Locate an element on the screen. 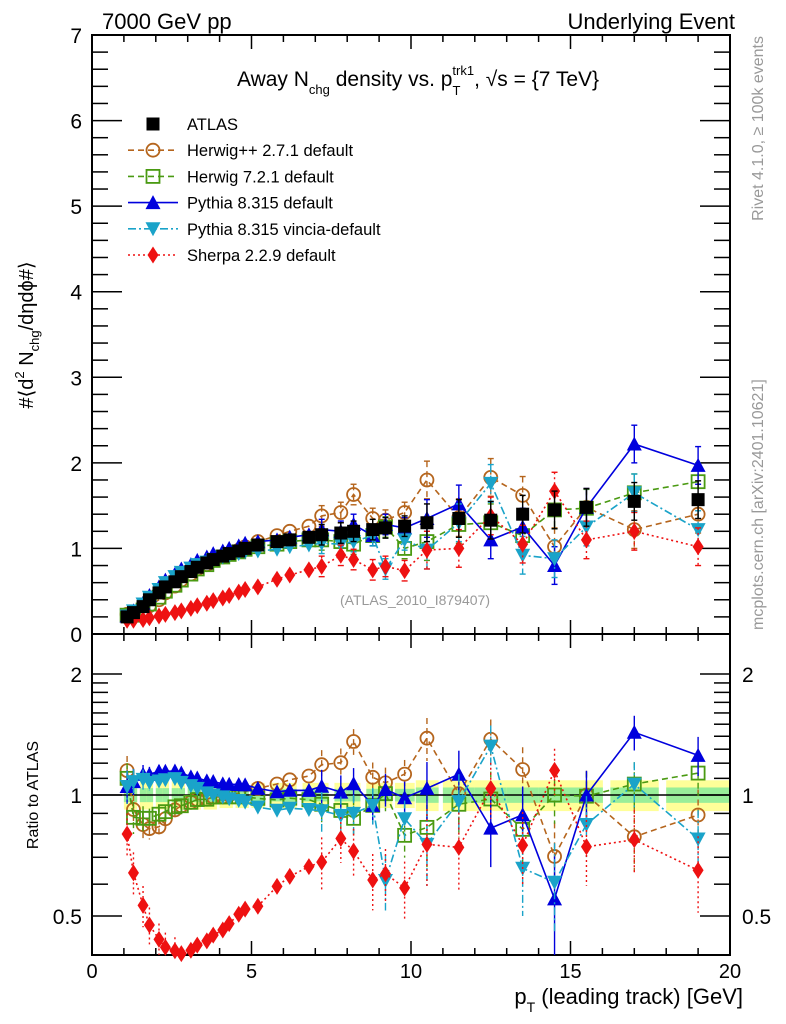 Image resolution: width=786 pixels, height=1024 pixels. y-tick-label: 6 is located at coordinates (76, 122).